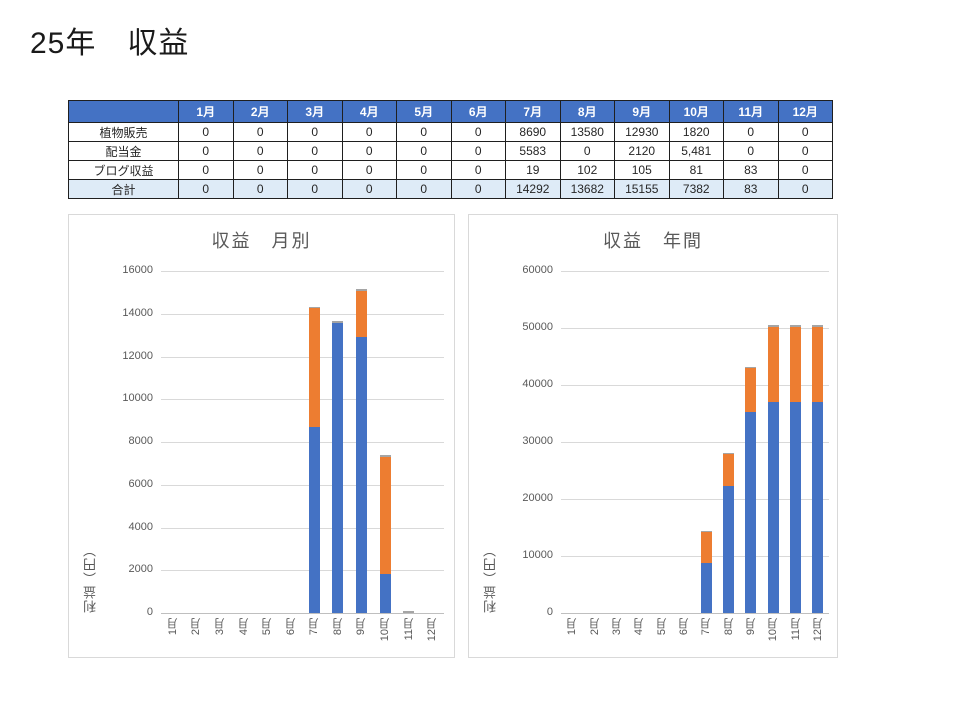  What do you see at coordinates (537, 441) in the screenshot?
I see `y-tick-label: 30000` at bounding box center [537, 441].